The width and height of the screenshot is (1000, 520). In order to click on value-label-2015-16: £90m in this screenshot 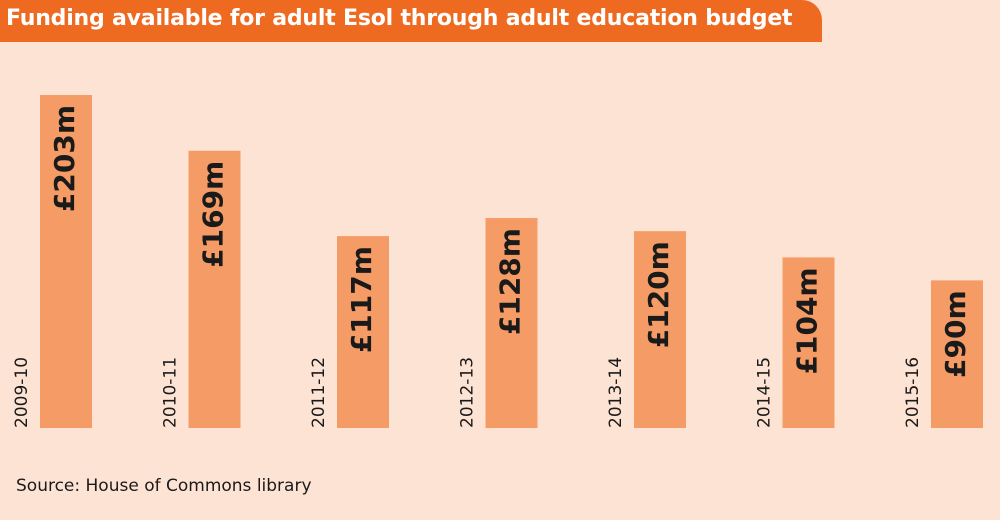, I will do `click(955, 334)`.